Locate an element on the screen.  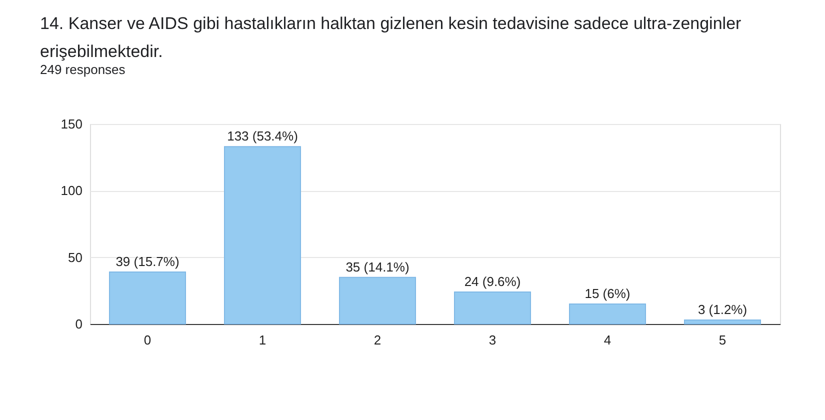
x-tick-label: 4 is located at coordinates (608, 340).